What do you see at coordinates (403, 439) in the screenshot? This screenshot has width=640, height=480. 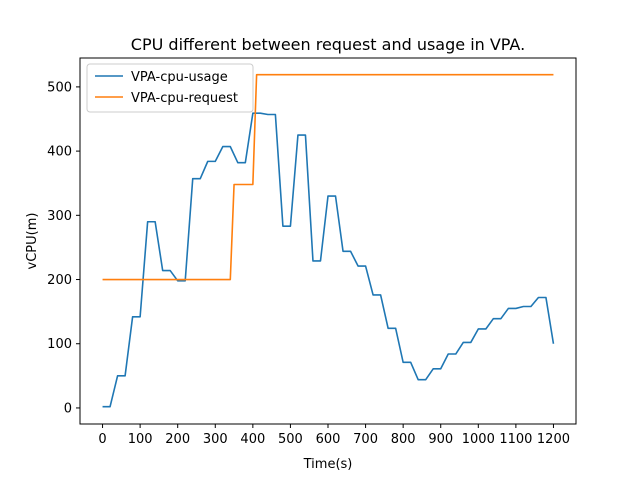 I see `x-tick-label: 800` at bounding box center [403, 439].